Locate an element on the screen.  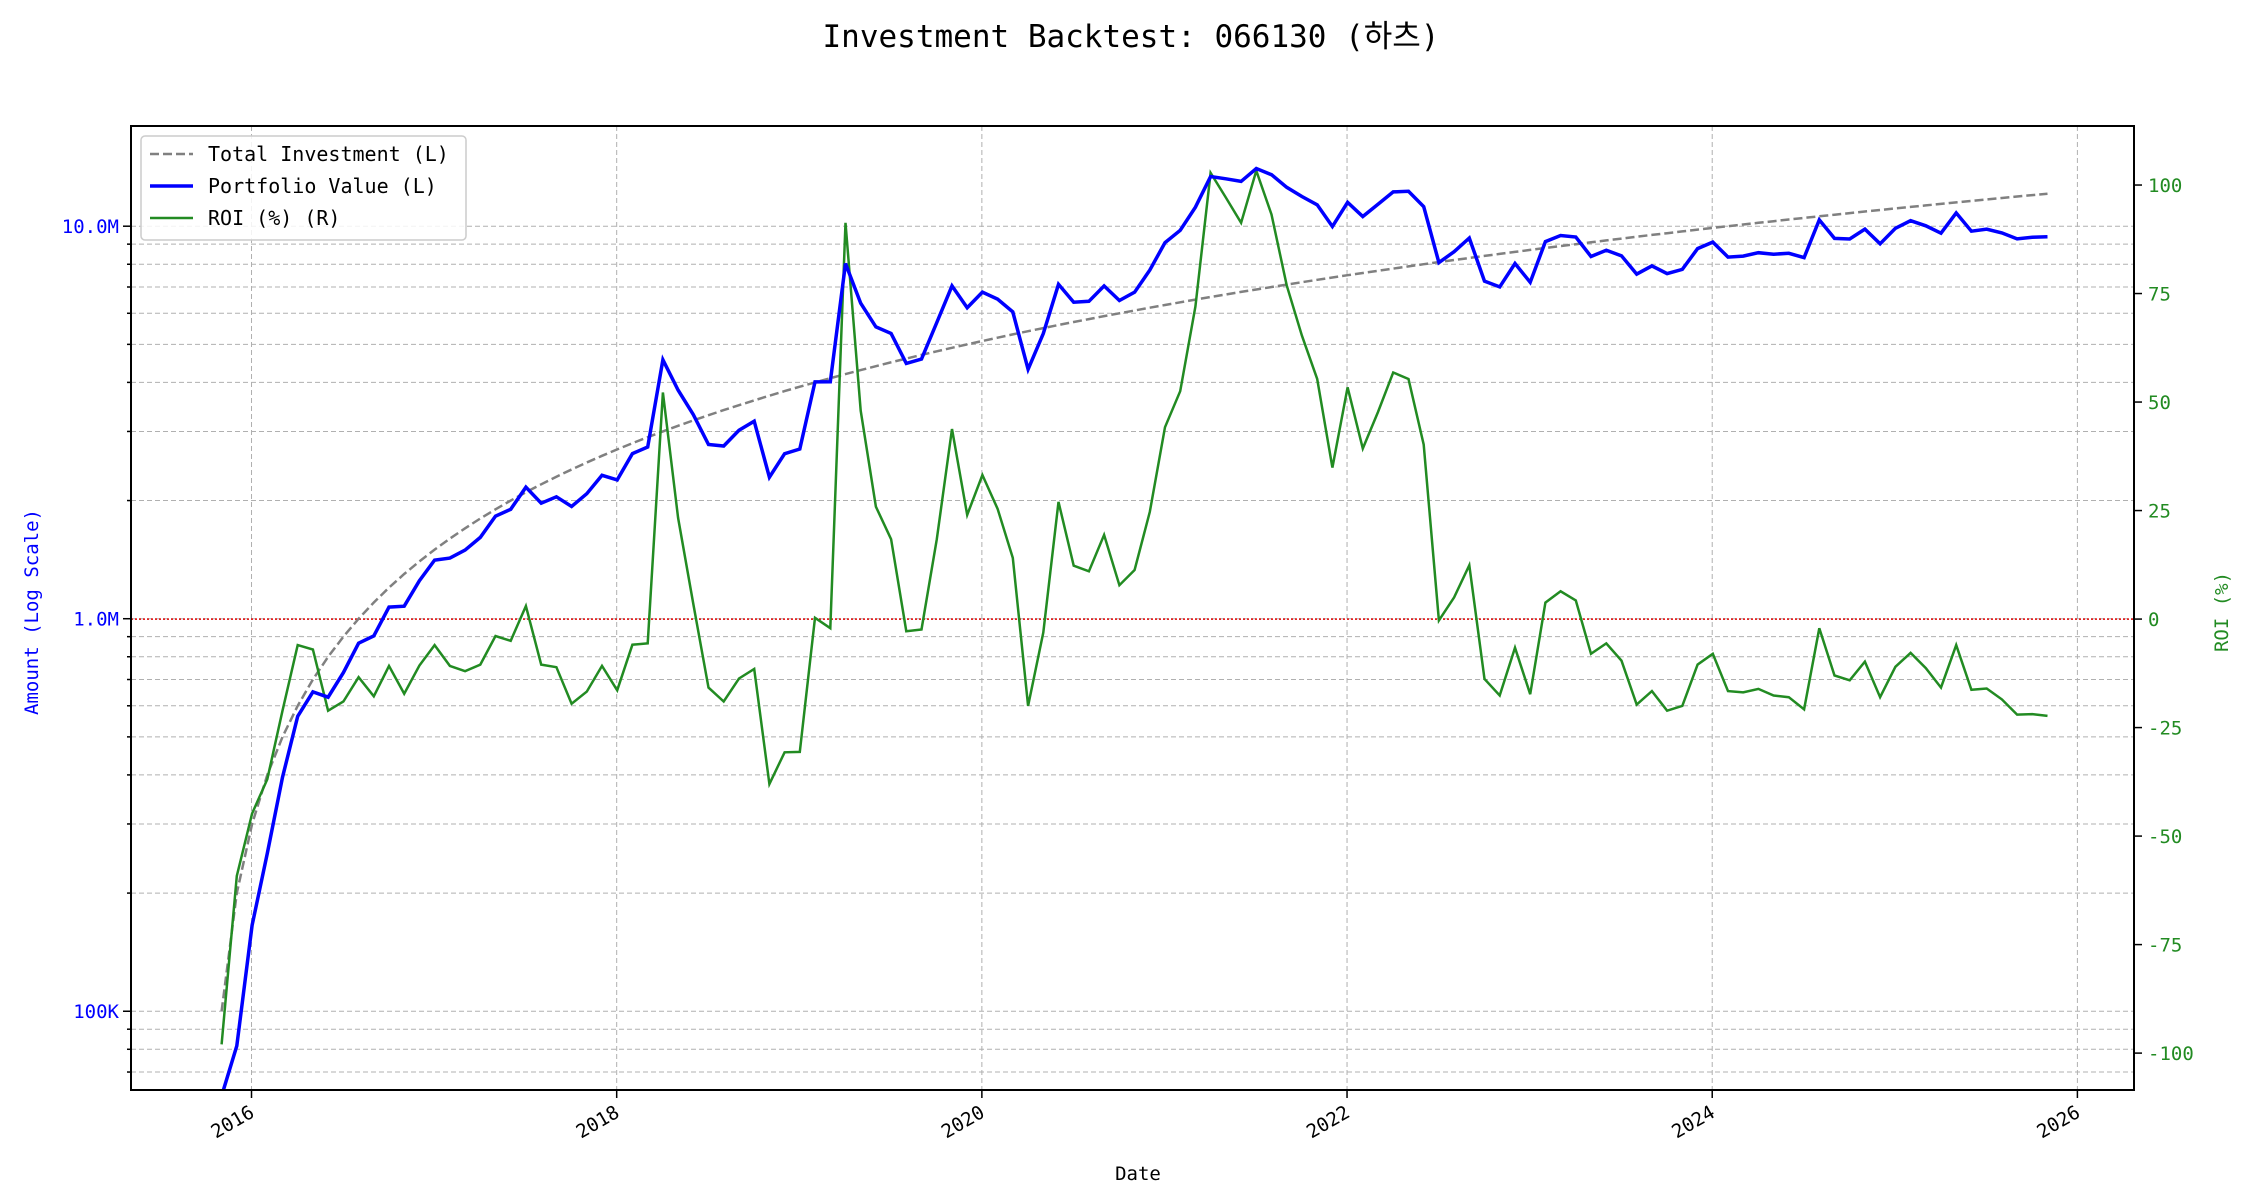
y-right-tick-label: 100 is located at coordinates (2165, 186).